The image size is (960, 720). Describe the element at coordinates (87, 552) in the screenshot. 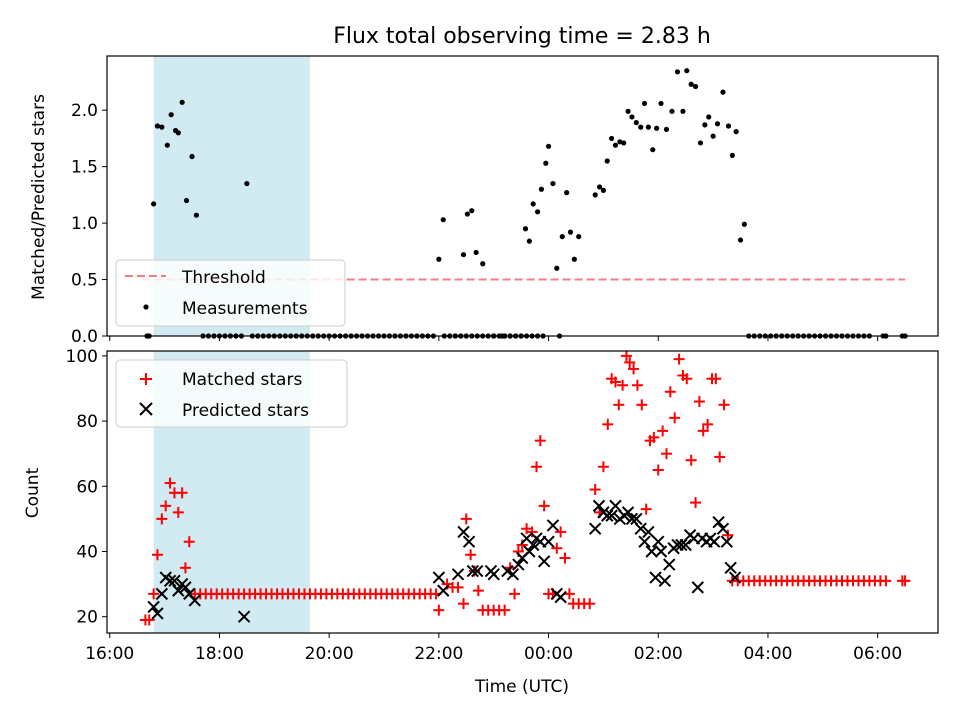

I see `y-tick-label: 40` at that location.